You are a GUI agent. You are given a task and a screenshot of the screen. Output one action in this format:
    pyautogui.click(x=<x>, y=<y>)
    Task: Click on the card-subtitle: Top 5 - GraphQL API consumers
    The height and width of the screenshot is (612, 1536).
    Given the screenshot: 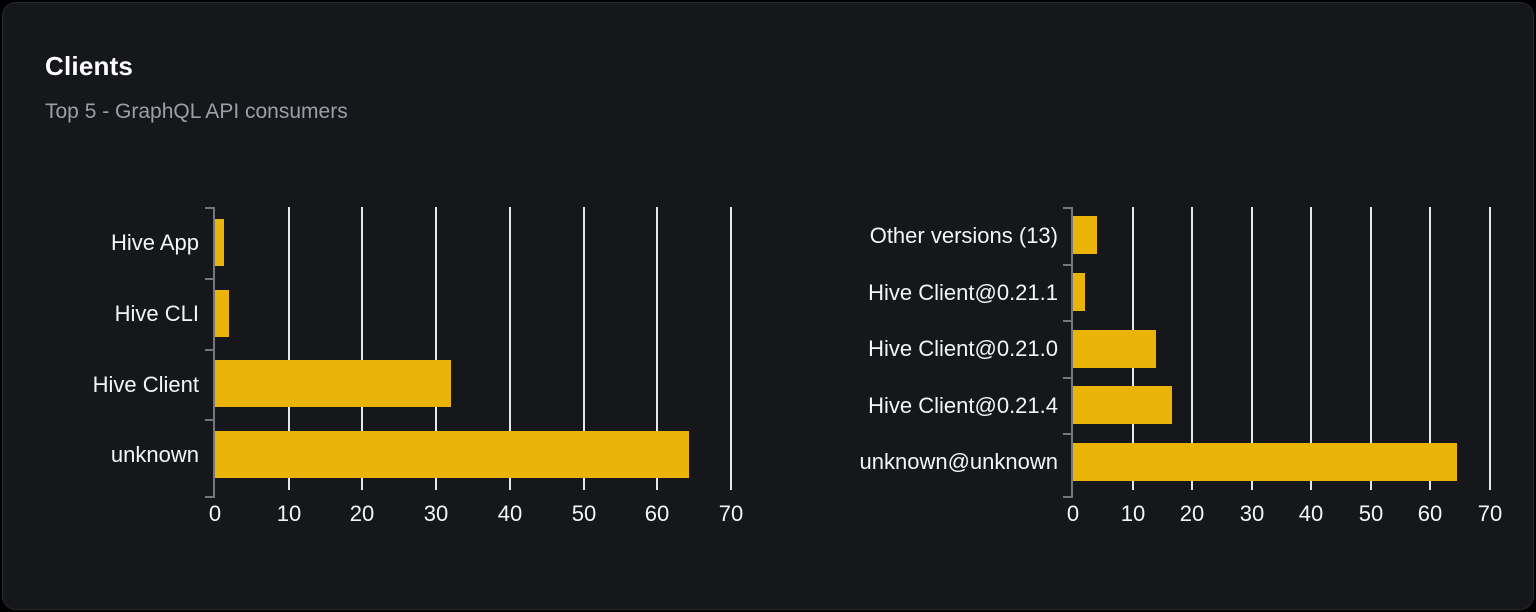 What is the action you would take?
    pyautogui.click(x=196, y=111)
    